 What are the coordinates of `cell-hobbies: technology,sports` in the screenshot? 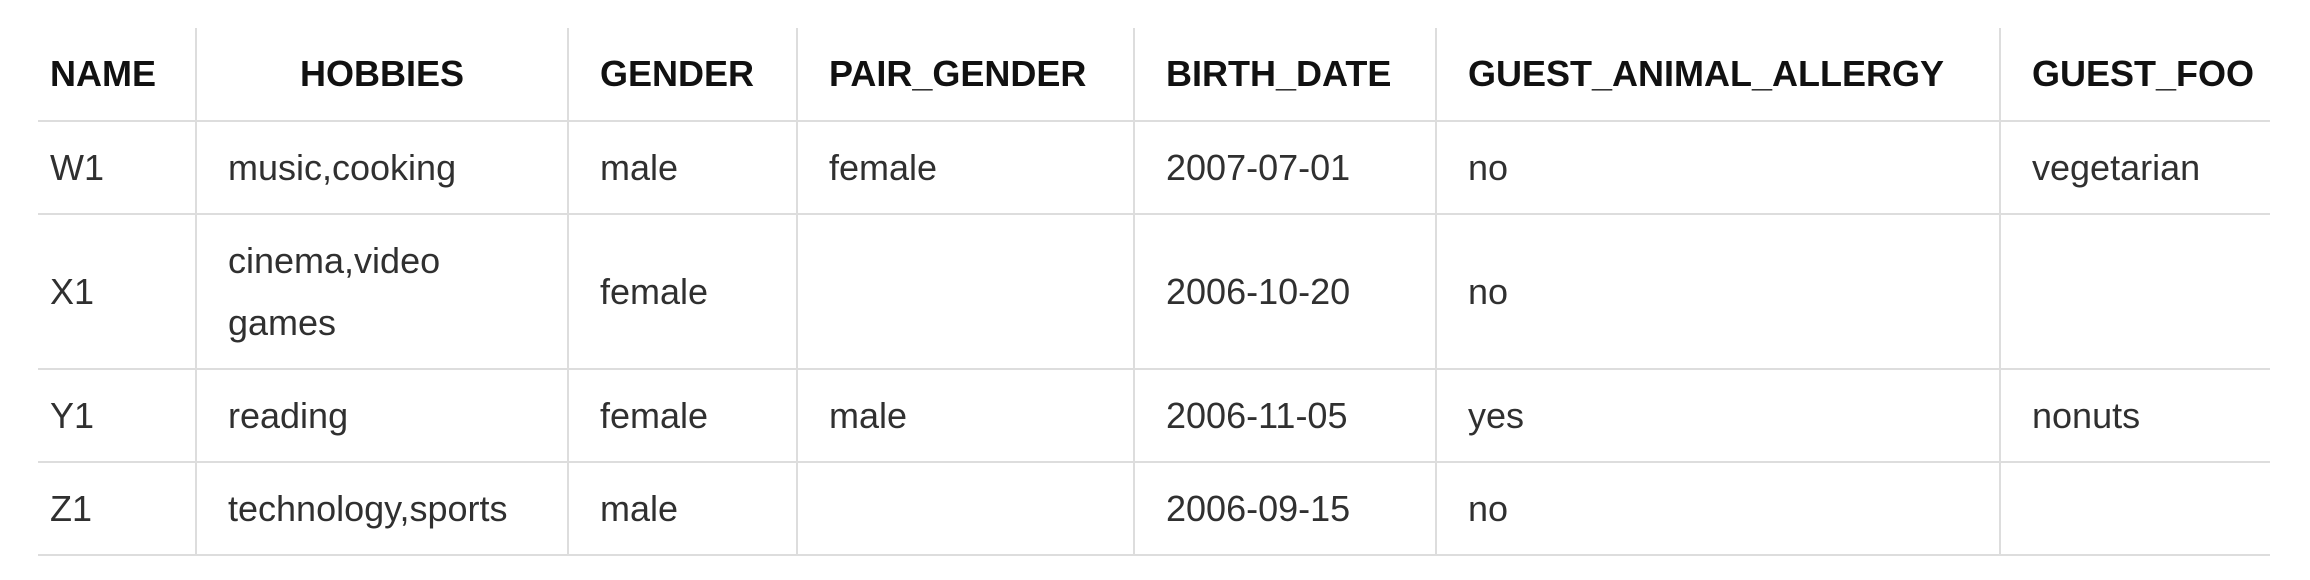 It's located at (381, 509).